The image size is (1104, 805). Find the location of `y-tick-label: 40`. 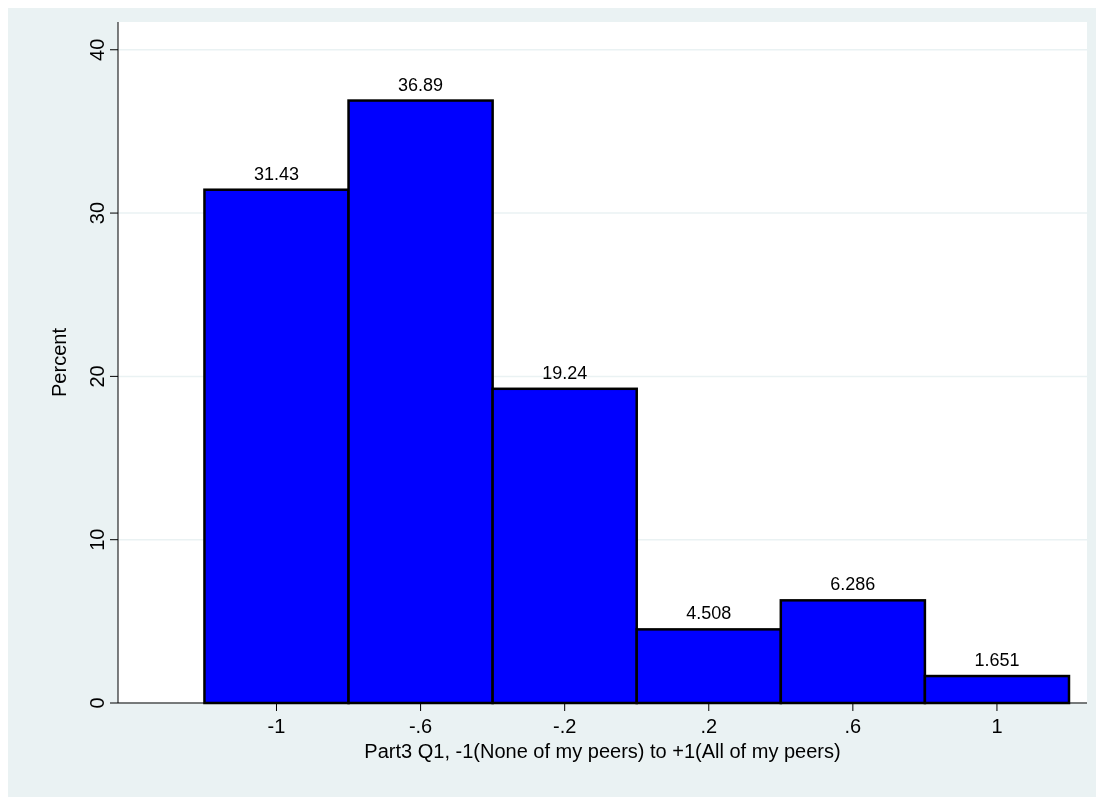

y-tick-label: 40 is located at coordinates (97, 49).